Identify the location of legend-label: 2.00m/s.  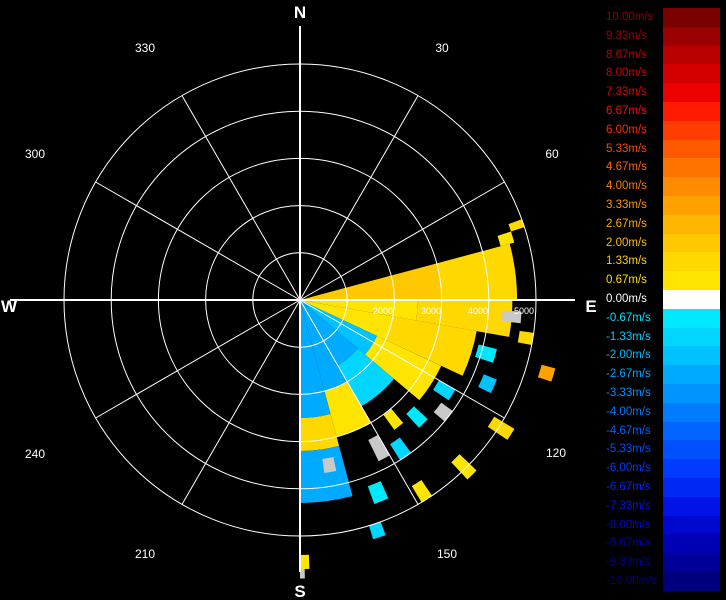
(626, 242).